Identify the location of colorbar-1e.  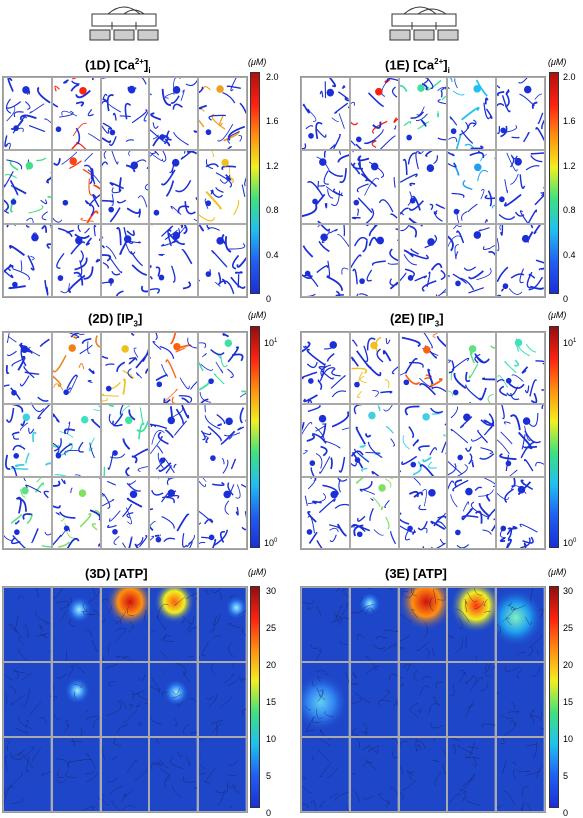
(554, 183).